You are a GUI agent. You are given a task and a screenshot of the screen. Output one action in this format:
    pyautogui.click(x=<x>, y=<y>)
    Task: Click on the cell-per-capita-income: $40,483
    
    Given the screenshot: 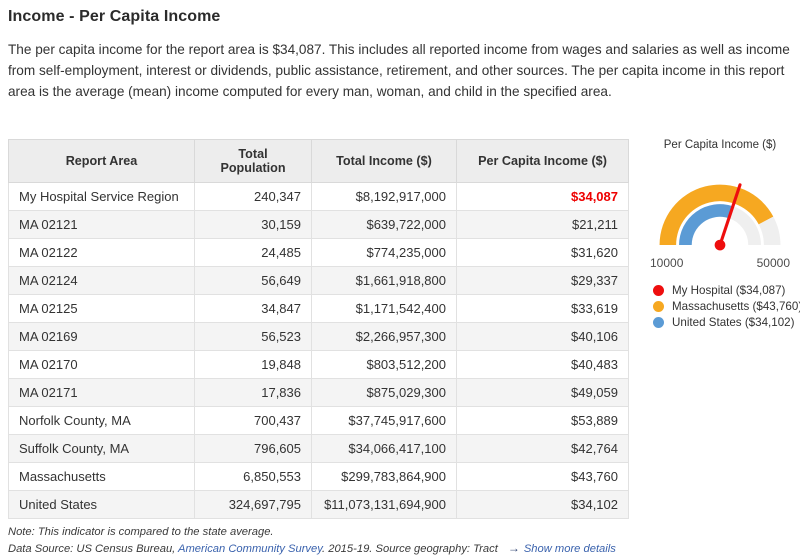 What is the action you would take?
    pyautogui.click(x=542, y=364)
    